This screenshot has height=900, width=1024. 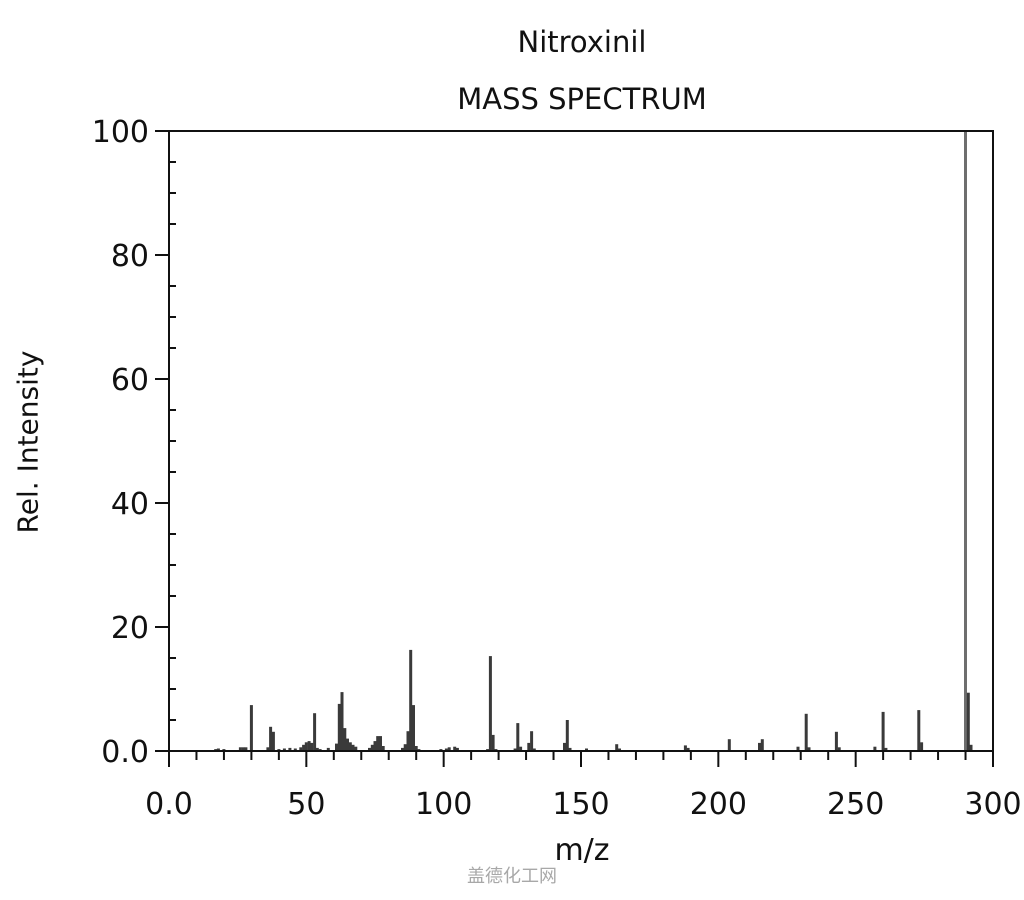 I want to click on chart-title: Nitroxinil, so click(x=582, y=42).